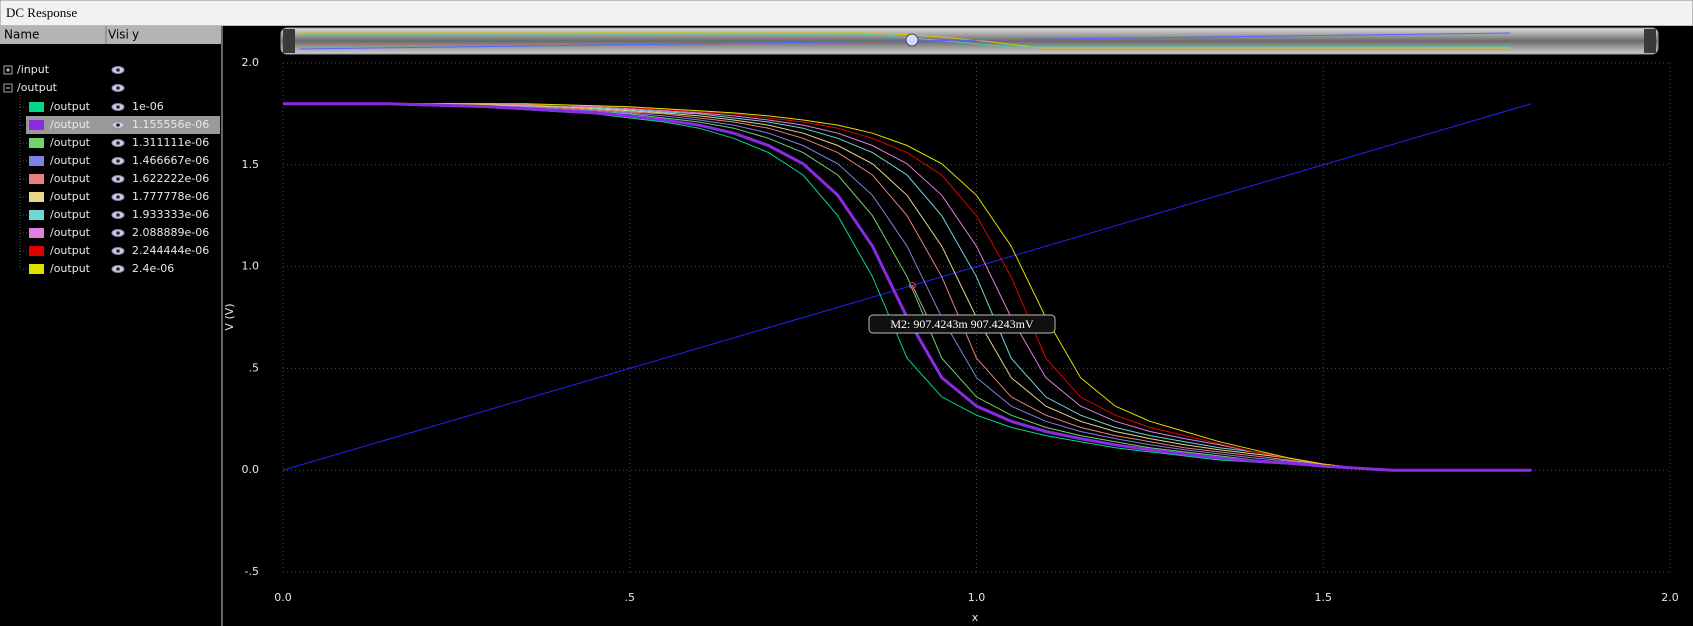  I want to click on sweep-value: 1.311111e-06, so click(170, 142).